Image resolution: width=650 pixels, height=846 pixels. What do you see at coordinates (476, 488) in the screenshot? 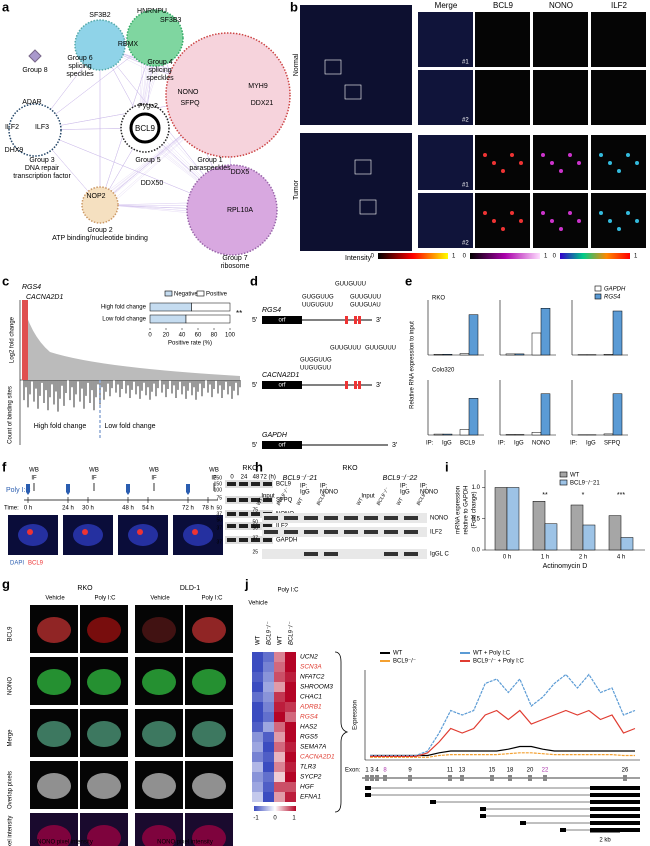
I see `tick-label: 1.0` at bounding box center [476, 488].